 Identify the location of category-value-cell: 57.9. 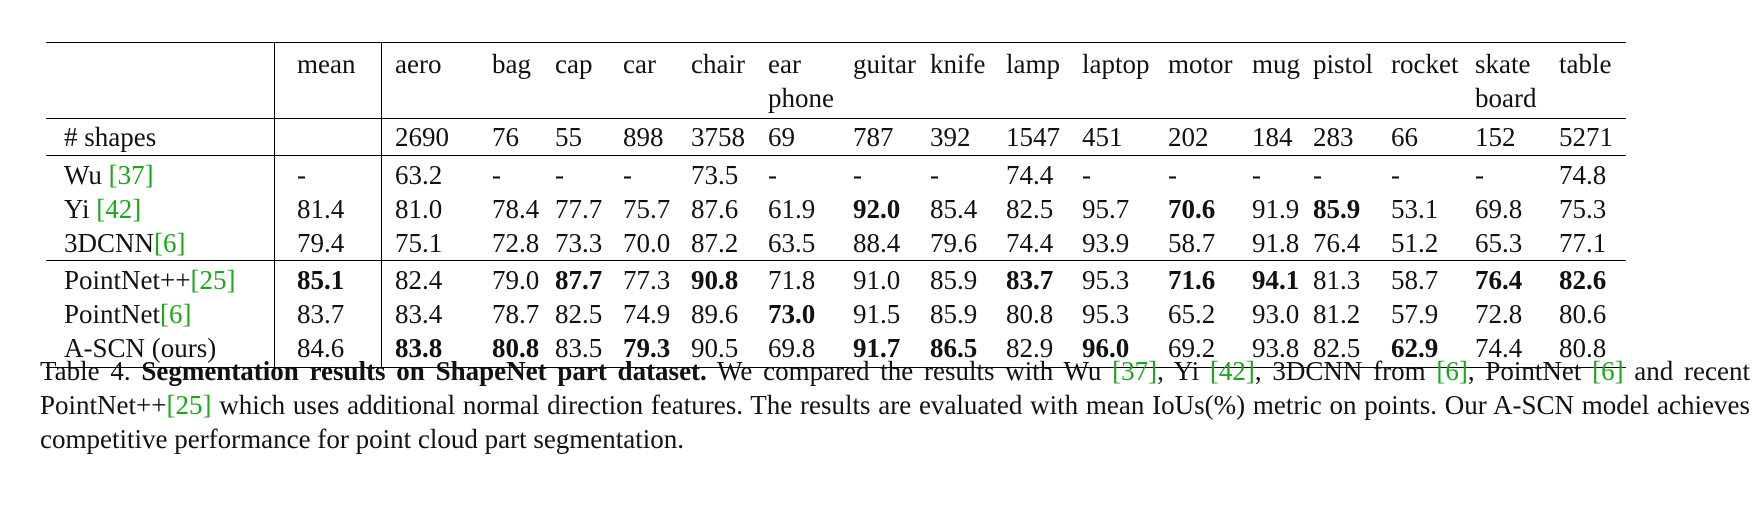
(1415, 314).